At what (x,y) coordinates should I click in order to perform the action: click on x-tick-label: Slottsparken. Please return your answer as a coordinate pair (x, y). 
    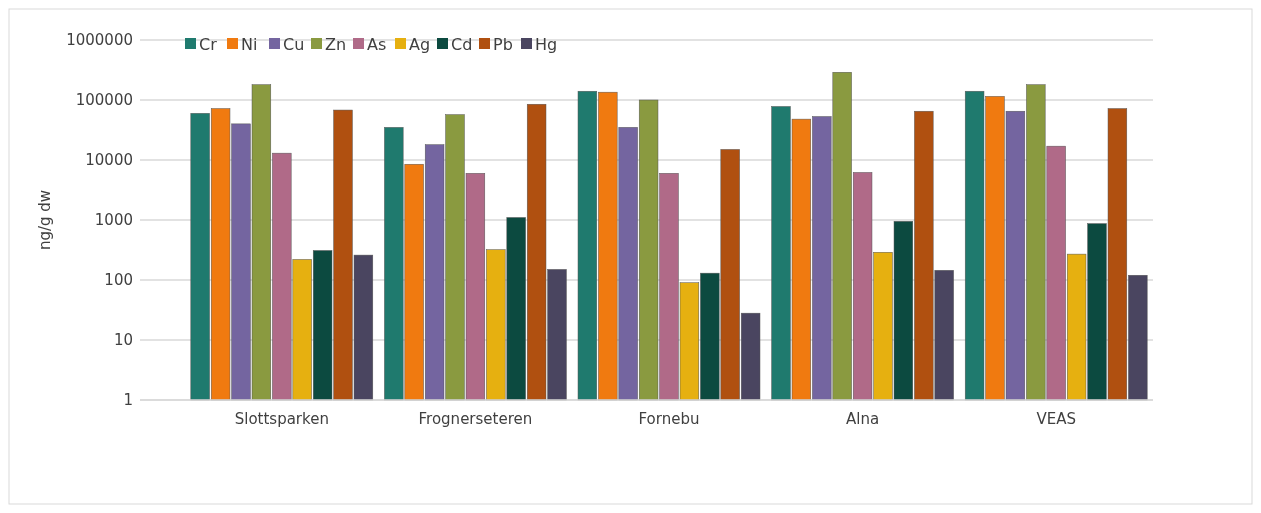
    Looking at the image, I should click on (281, 419).